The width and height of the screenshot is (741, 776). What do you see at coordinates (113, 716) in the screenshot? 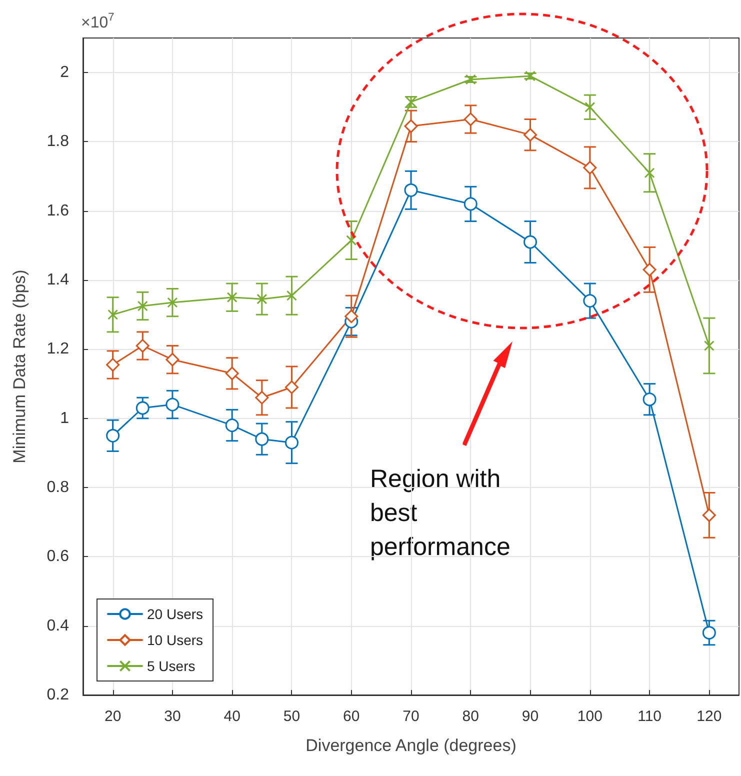
I see `x-tick-label: 20` at bounding box center [113, 716].